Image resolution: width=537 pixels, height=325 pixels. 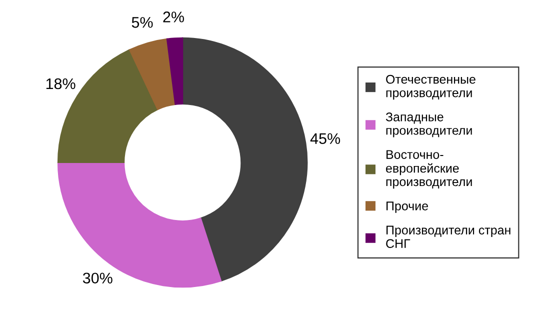 What do you see at coordinates (173, 17) in the screenshot?
I see `data-label: 2%` at bounding box center [173, 17].